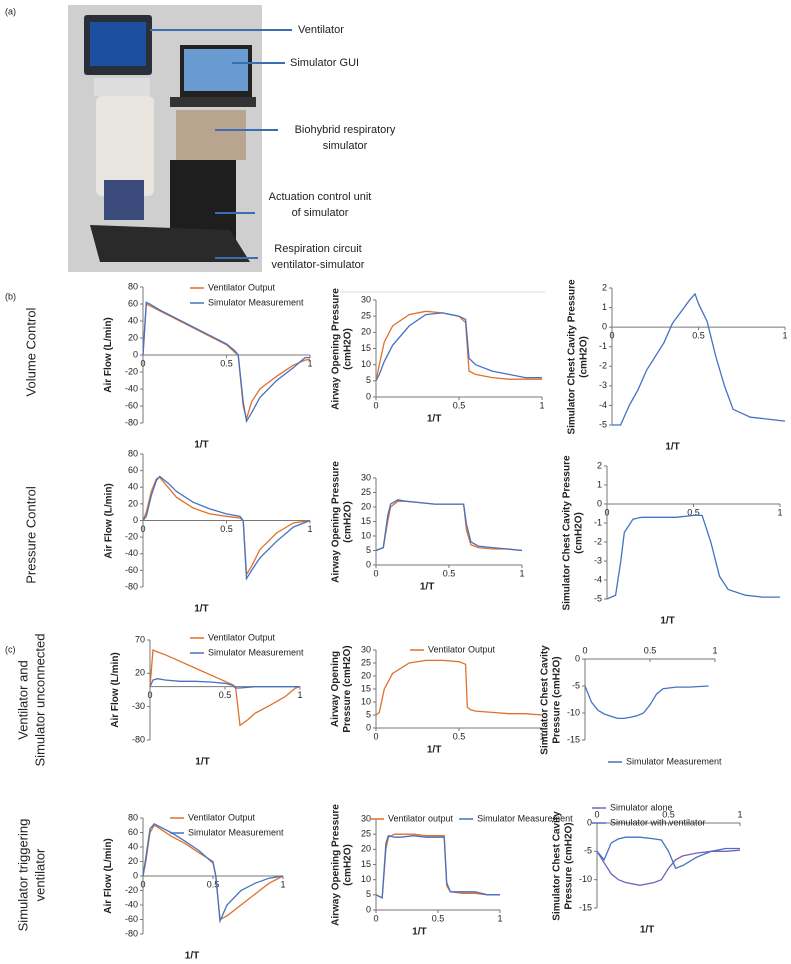  I want to click on panel-label: (b), so click(10, 296).